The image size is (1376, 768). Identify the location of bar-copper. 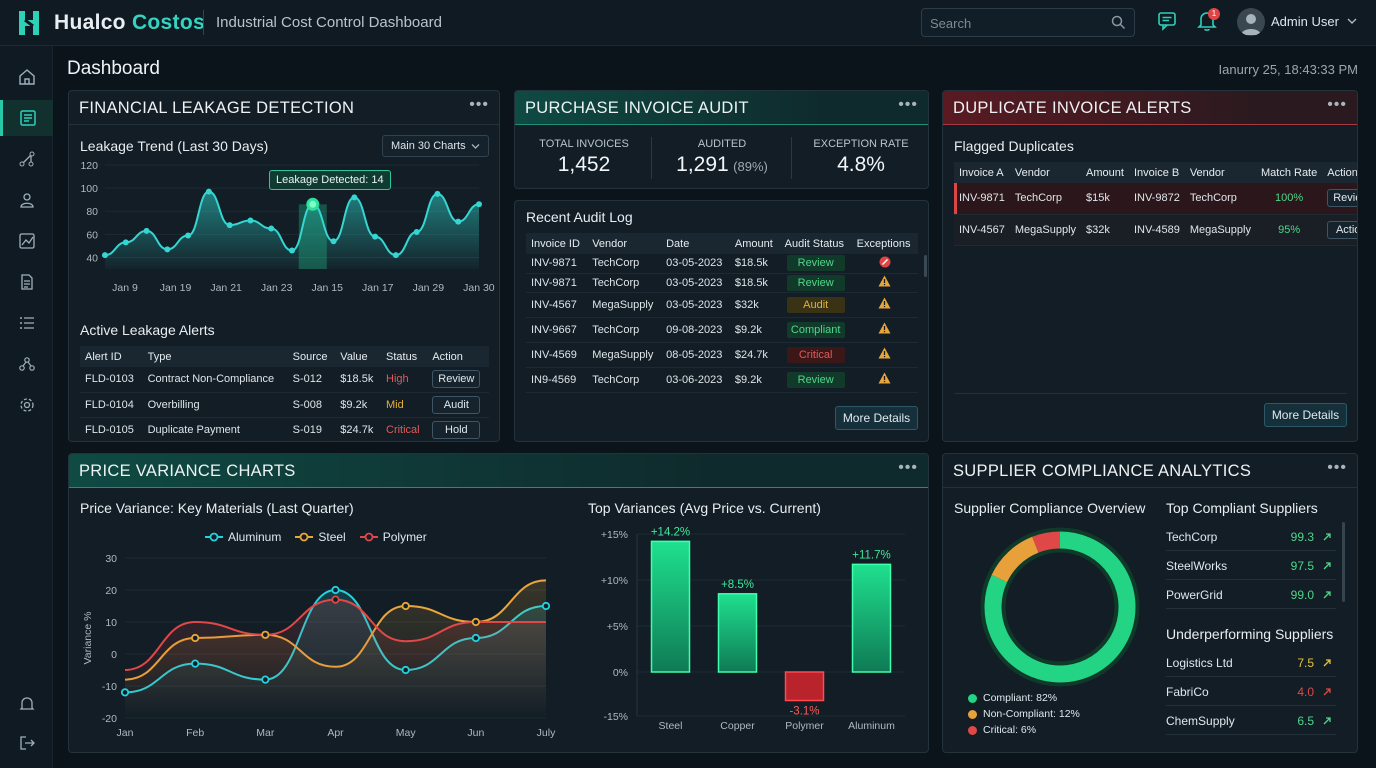
(737, 633).